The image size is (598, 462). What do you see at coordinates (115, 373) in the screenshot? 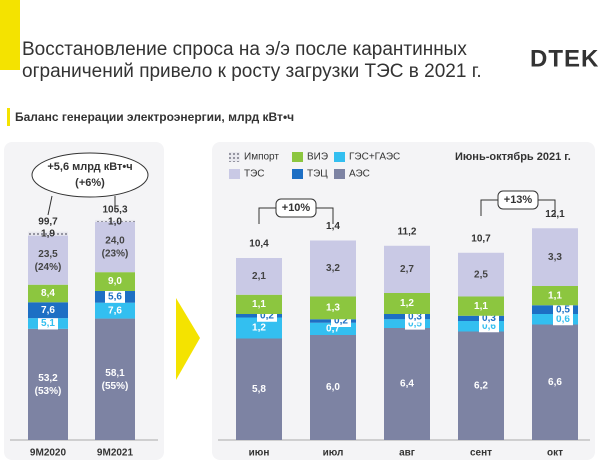
I see `value-label: 58,1` at bounding box center [115, 373].